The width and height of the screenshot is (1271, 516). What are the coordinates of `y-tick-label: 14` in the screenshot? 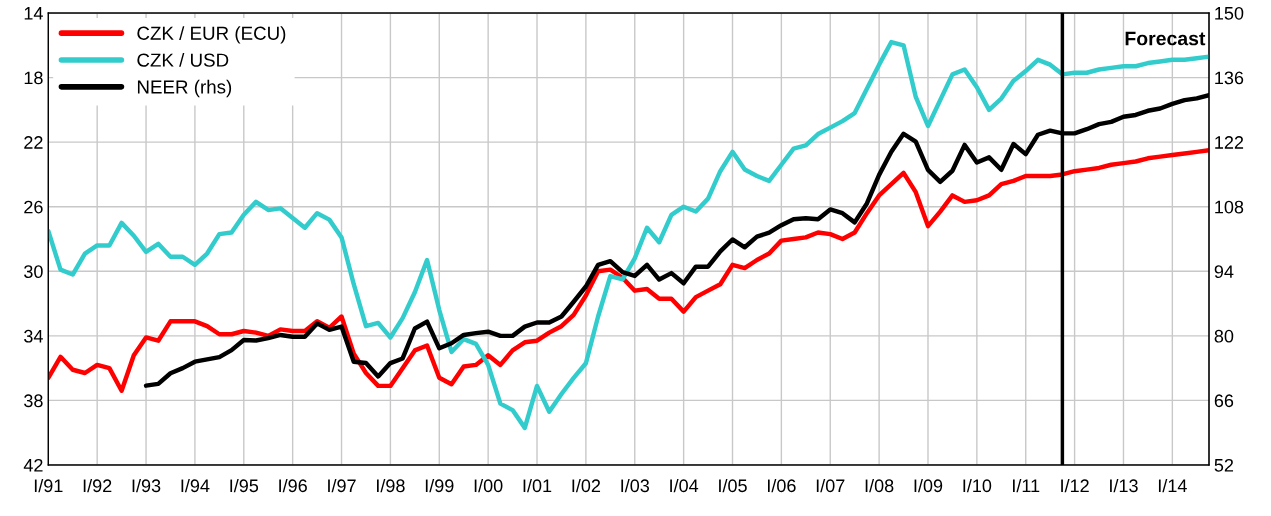 It's located at (33, 13).